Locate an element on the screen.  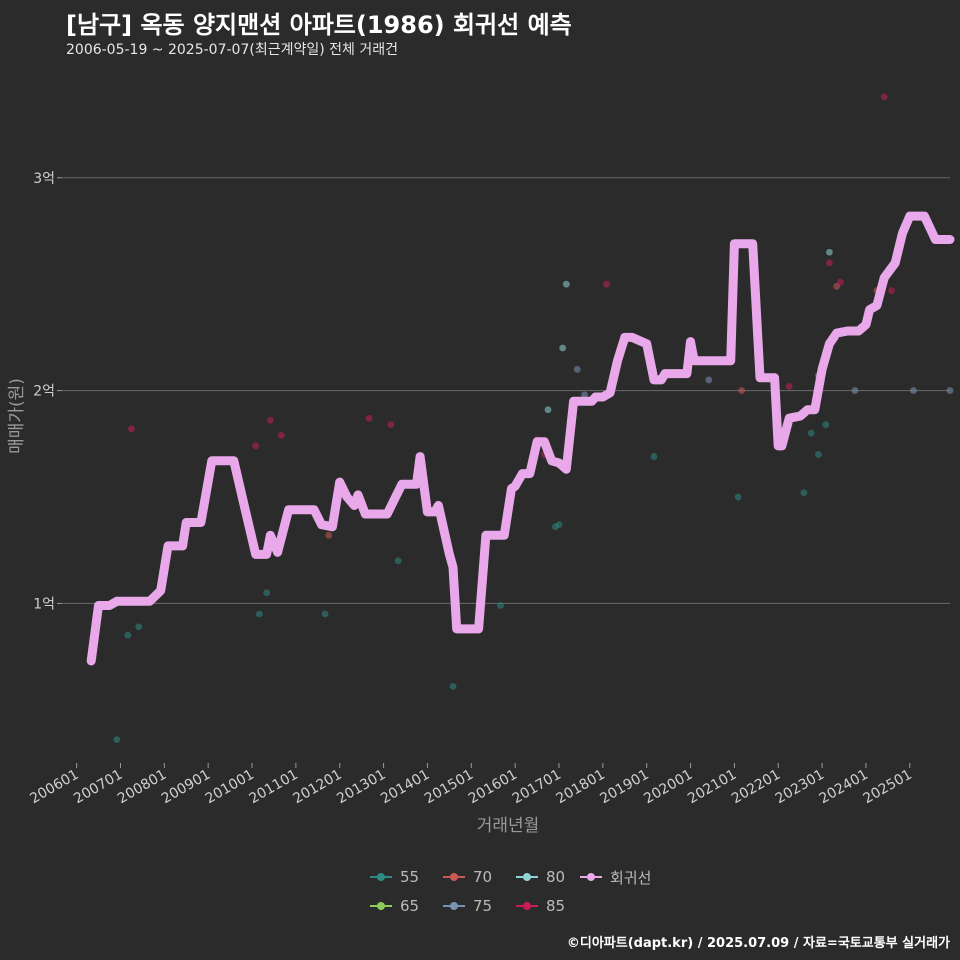
x-tick-label: 202101 is located at coordinates (712, 787).